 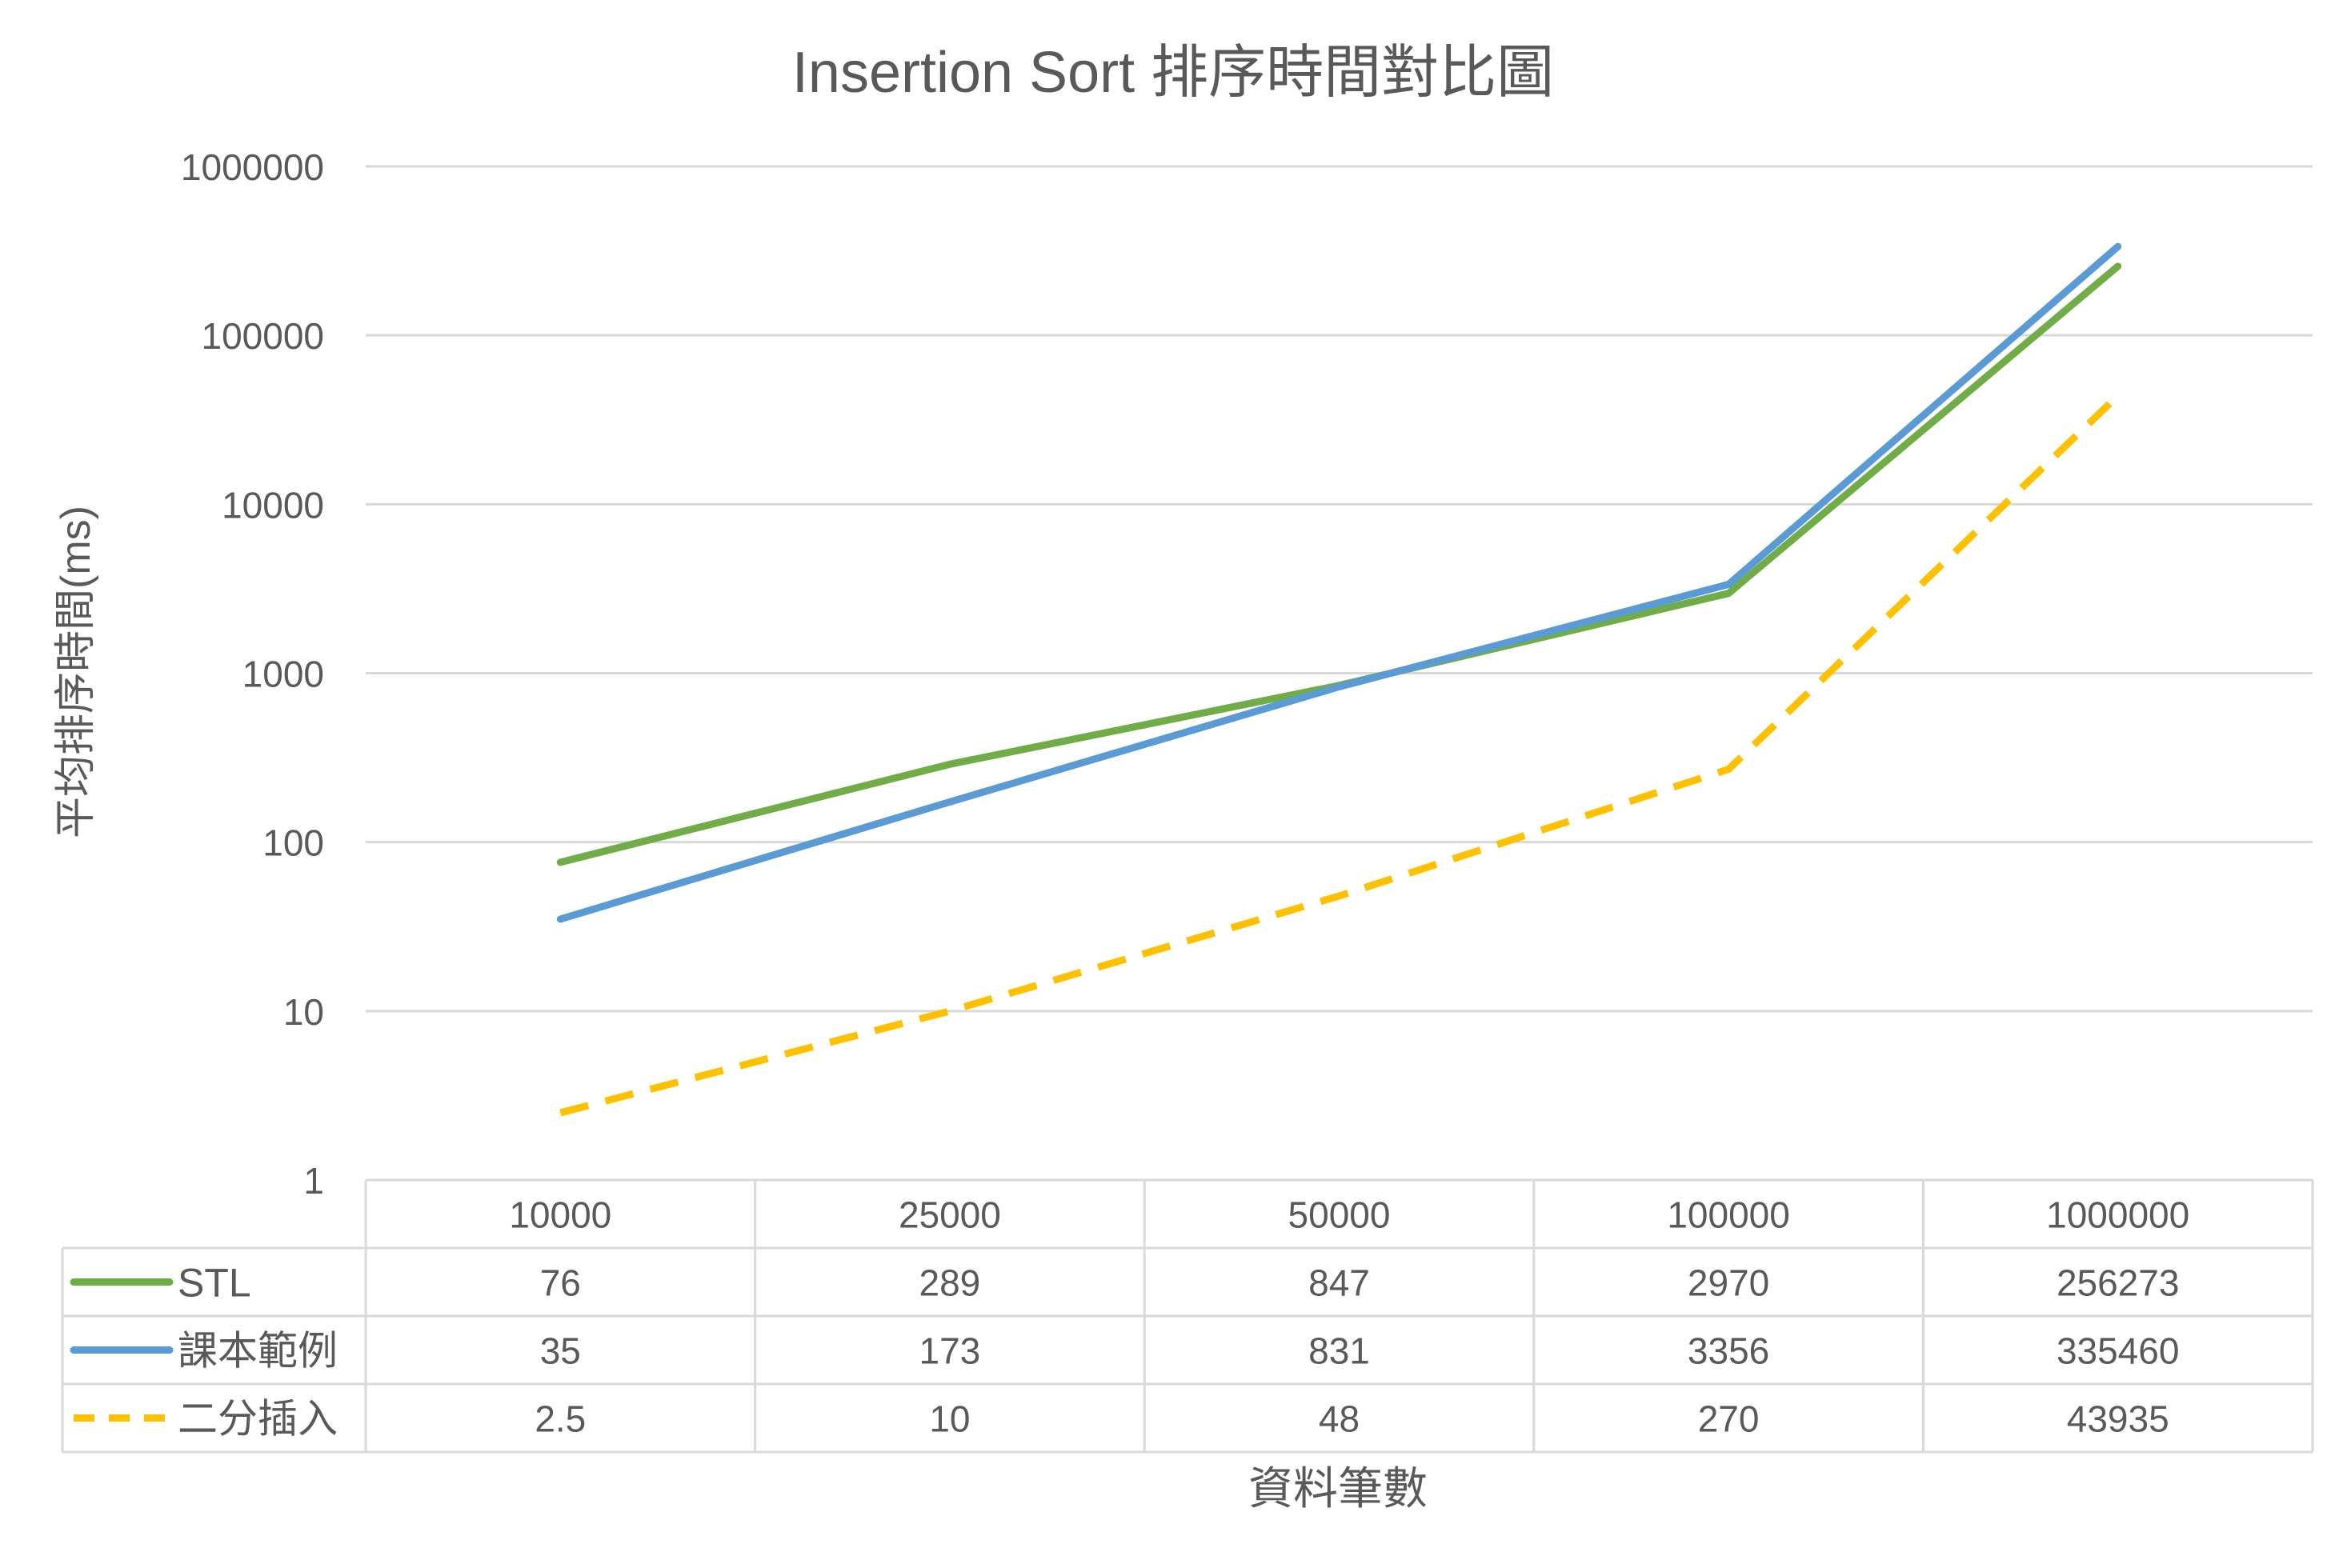 What do you see at coordinates (560, 1215) in the screenshot?
I see `x-tick-label: 10000` at bounding box center [560, 1215].